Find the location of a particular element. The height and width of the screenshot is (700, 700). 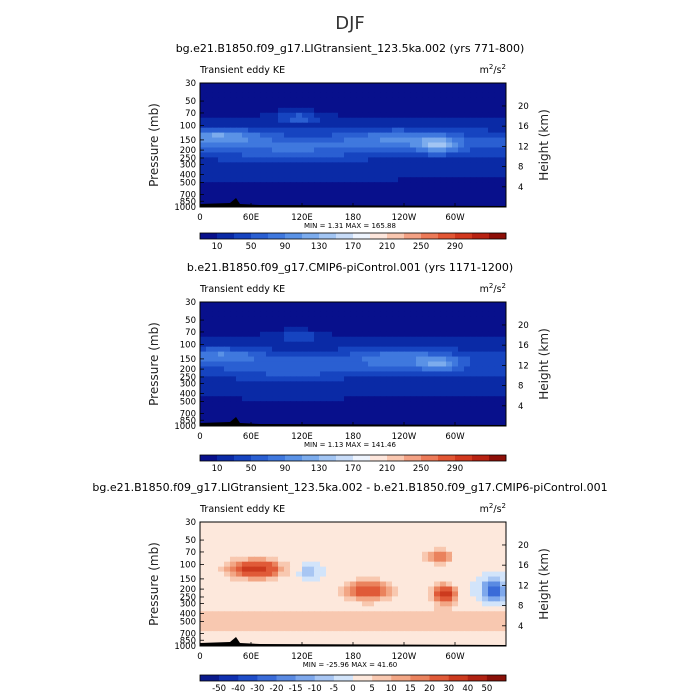

field-shading is located at coordinates (353, 364).